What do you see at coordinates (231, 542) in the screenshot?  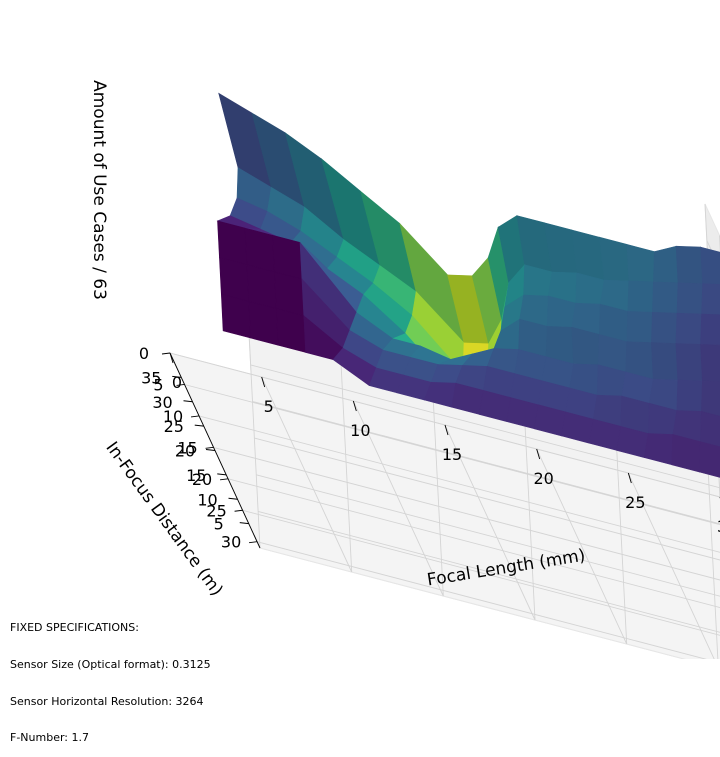 I see `z-tick-label: 30` at bounding box center [231, 542].